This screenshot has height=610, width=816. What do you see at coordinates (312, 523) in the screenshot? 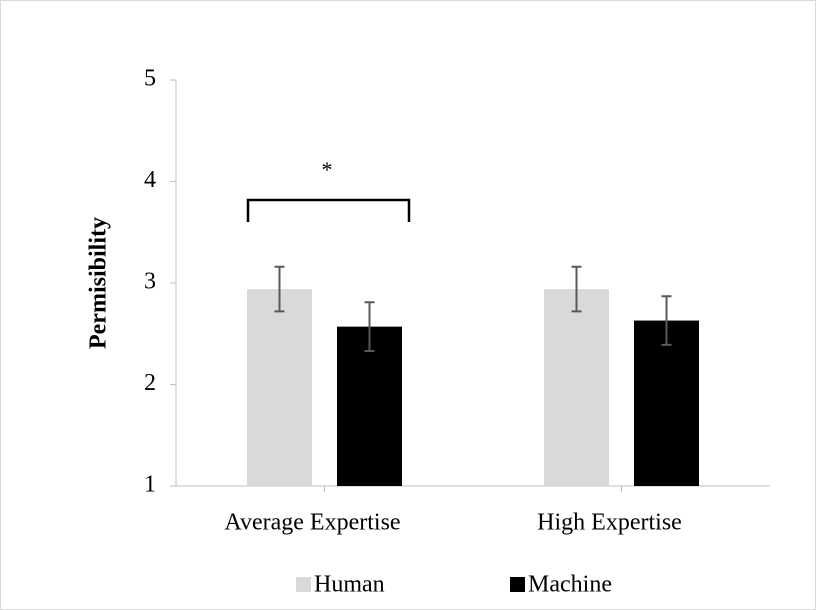
I see `x-tick-label: Average Expertise` at bounding box center [312, 523].